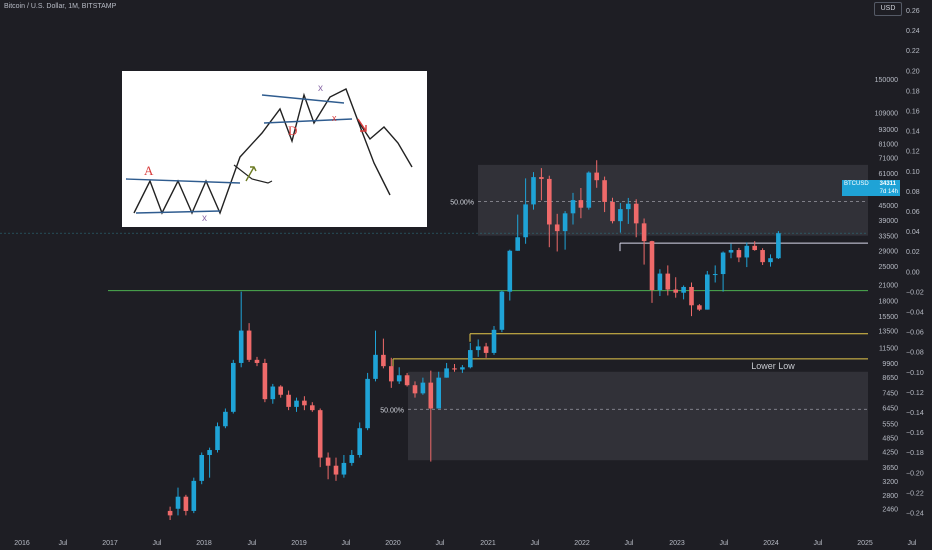 Image resolution: width=932 pixels, height=550 pixels. Describe the element at coordinates (890, 496) in the screenshot. I see `price-axis-tick: 2800` at that location.